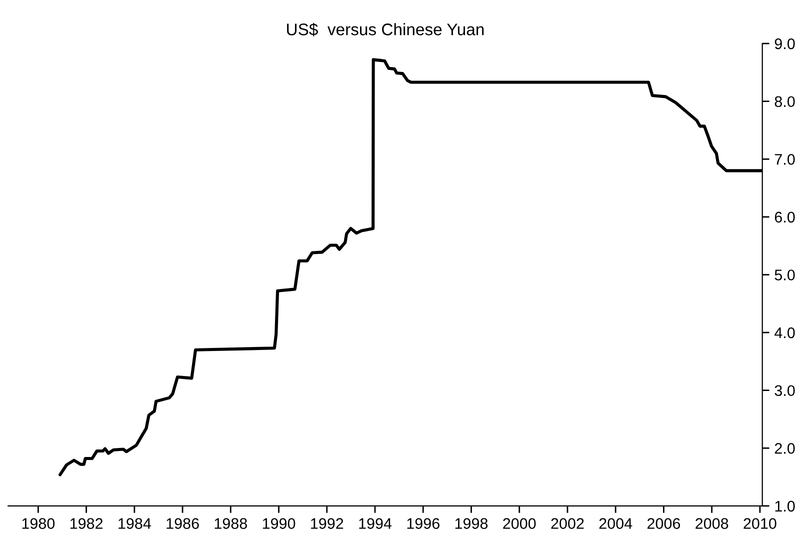 The width and height of the screenshot is (811, 544). Describe the element at coordinates (760, 523) in the screenshot. I see `x-tick-label: 2010` at that location.